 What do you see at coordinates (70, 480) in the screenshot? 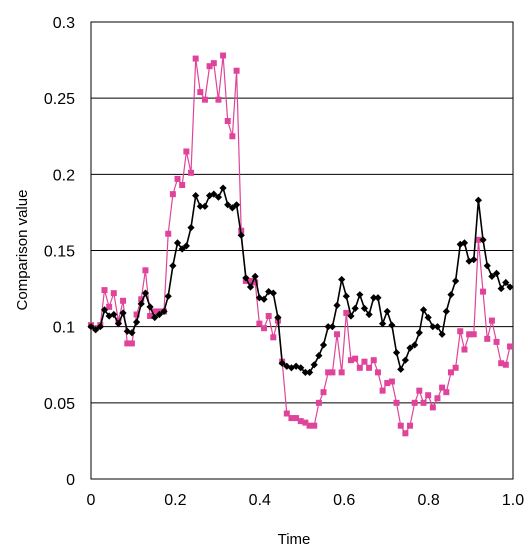
I see `y-tick-label: 0` at bounding box center [70, 480].